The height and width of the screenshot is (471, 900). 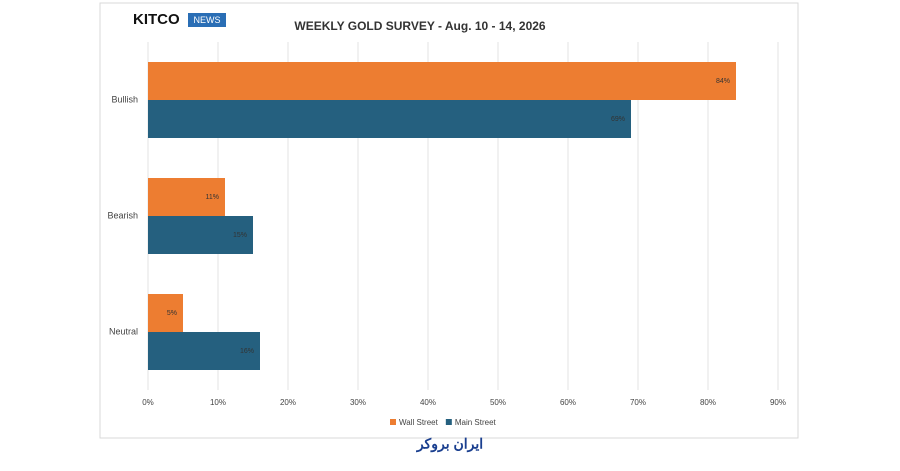 What do you see at coordinates (213, 197) in the screenshot?
I see `value-label: 11%` at bounding box center [213, 197].